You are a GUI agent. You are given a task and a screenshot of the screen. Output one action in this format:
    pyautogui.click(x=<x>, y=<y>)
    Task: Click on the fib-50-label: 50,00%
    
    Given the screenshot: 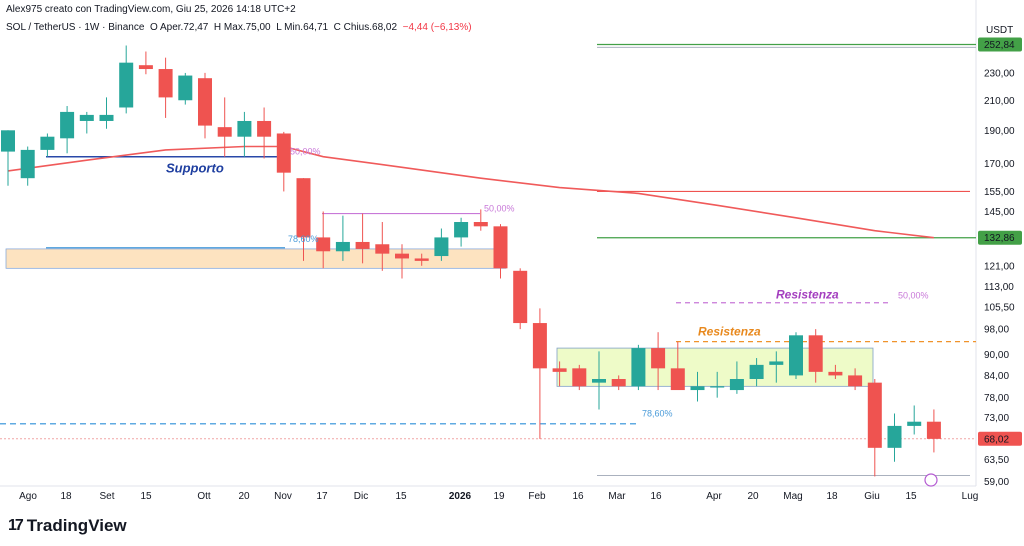 What is the action you would take?
    pyautogui.click(x=913, y=296)
    